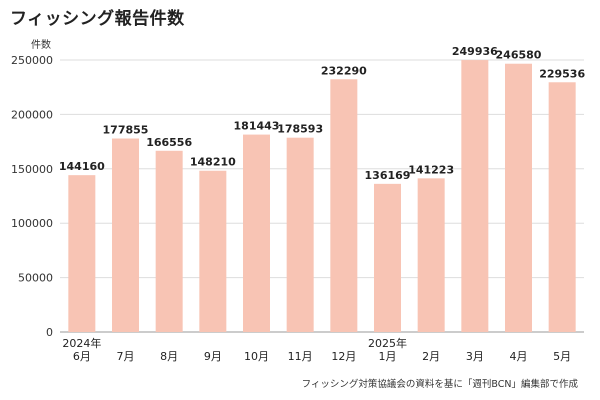  I want to click on data-label: 177855, so click(126, 129).